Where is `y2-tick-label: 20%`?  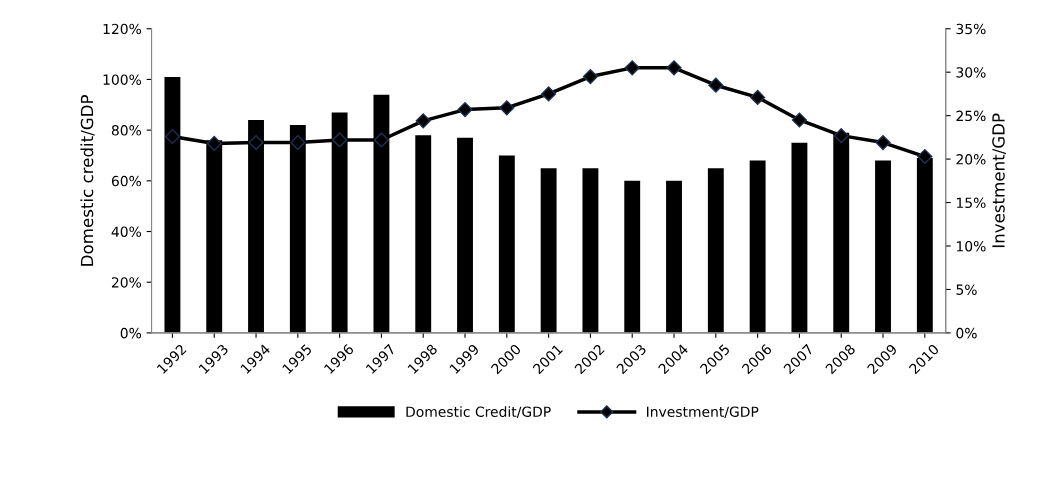 y2-tick-label: 20% is located at coordinates (971, 159).